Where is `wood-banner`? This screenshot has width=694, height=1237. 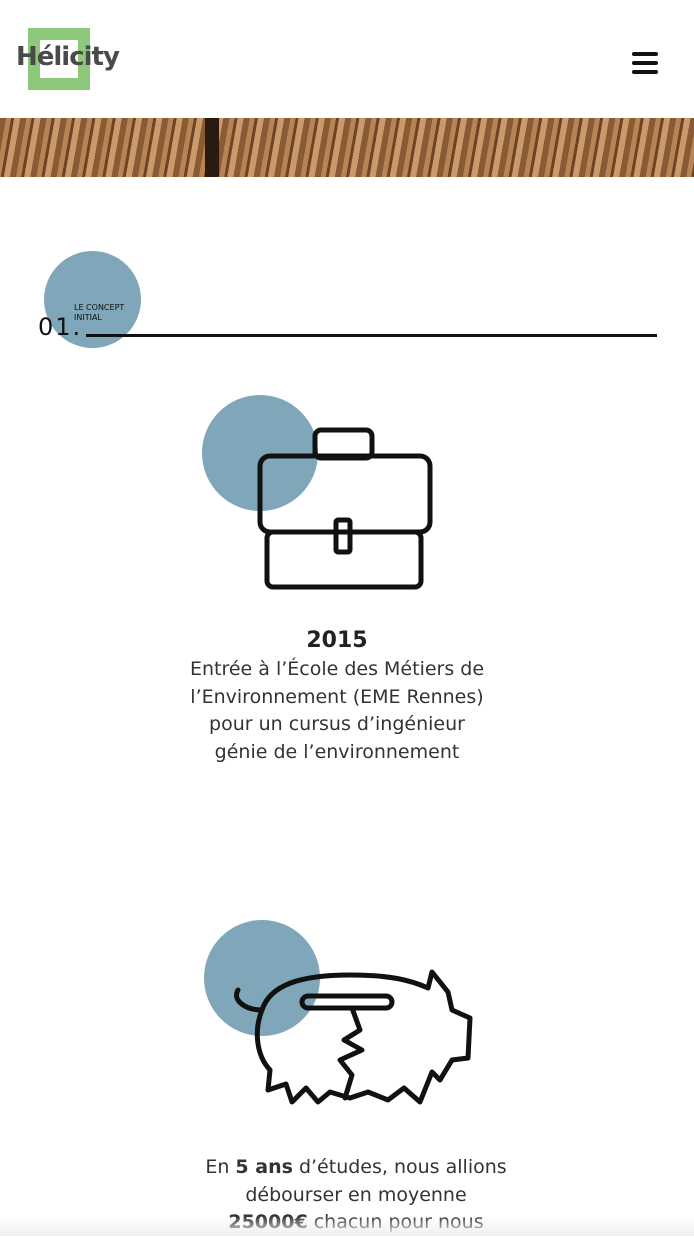 wood-banner is located at coordinates (347, 147).